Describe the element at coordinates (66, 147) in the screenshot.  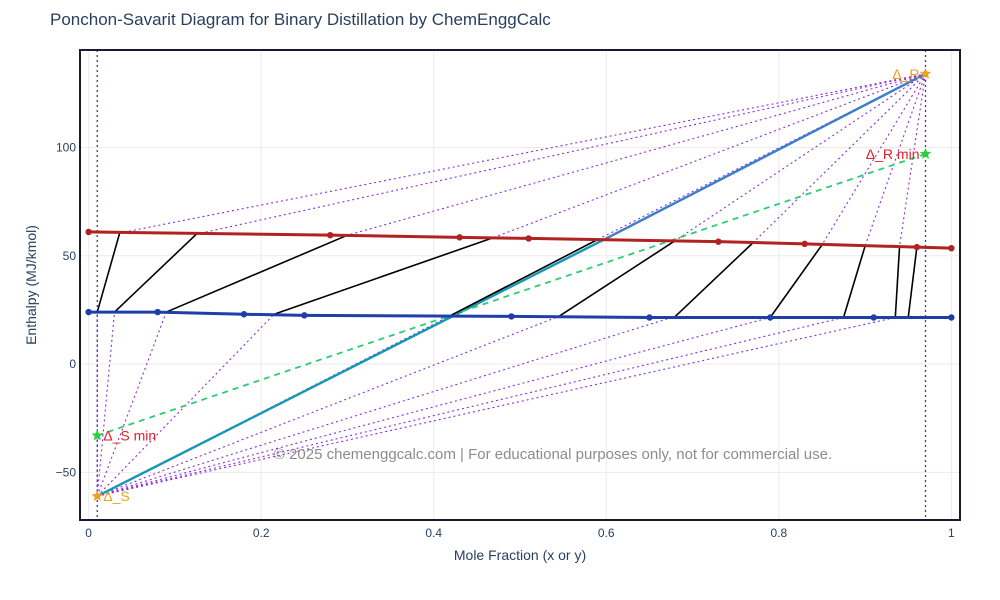
I see `y-tick-label: 100` at that location.